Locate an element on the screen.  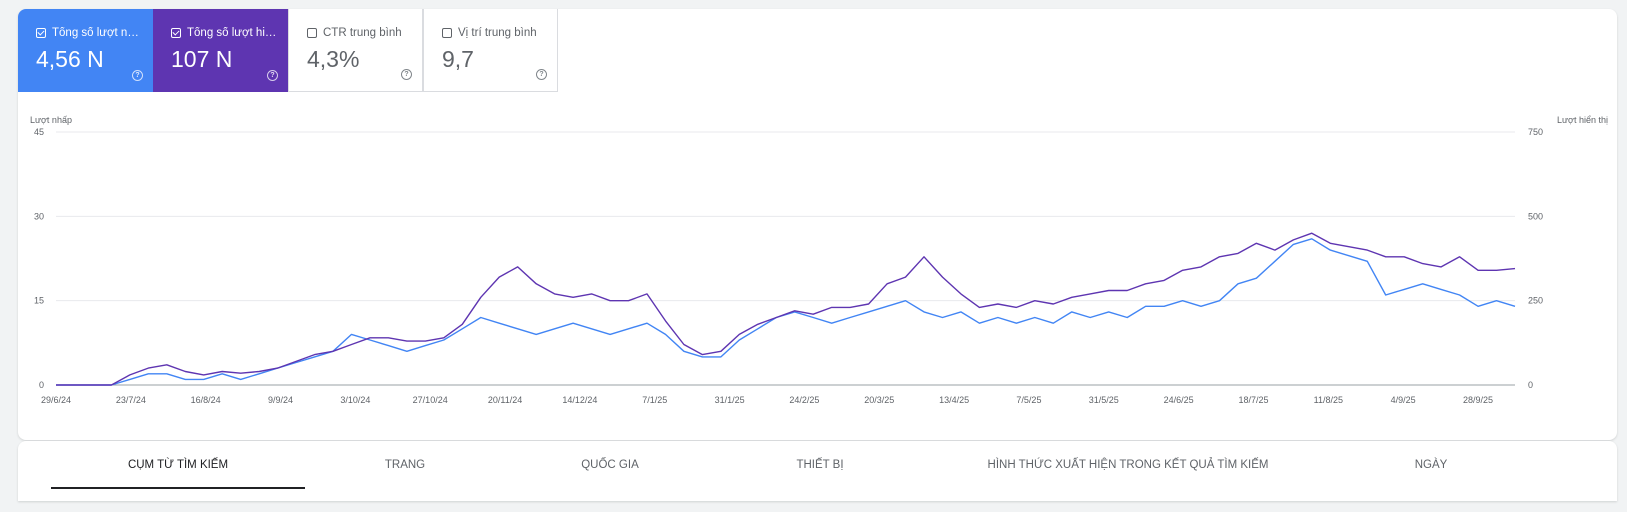
x-tick-label: 9/9/24 is located at coordinates (280, 400).